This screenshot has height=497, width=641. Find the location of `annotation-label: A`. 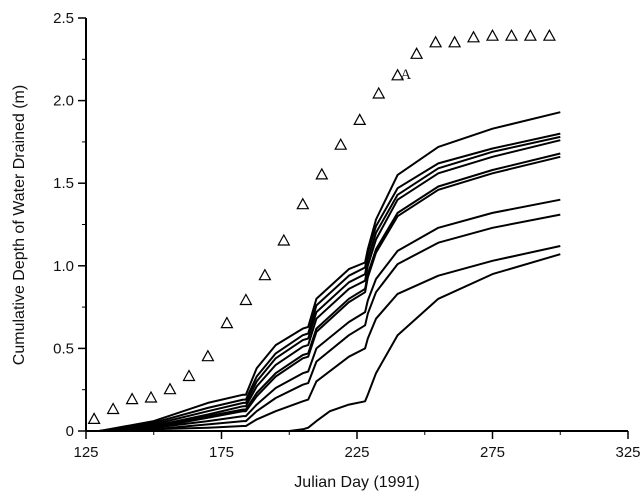

annotation-label: A is located at coordinates (405, 75).